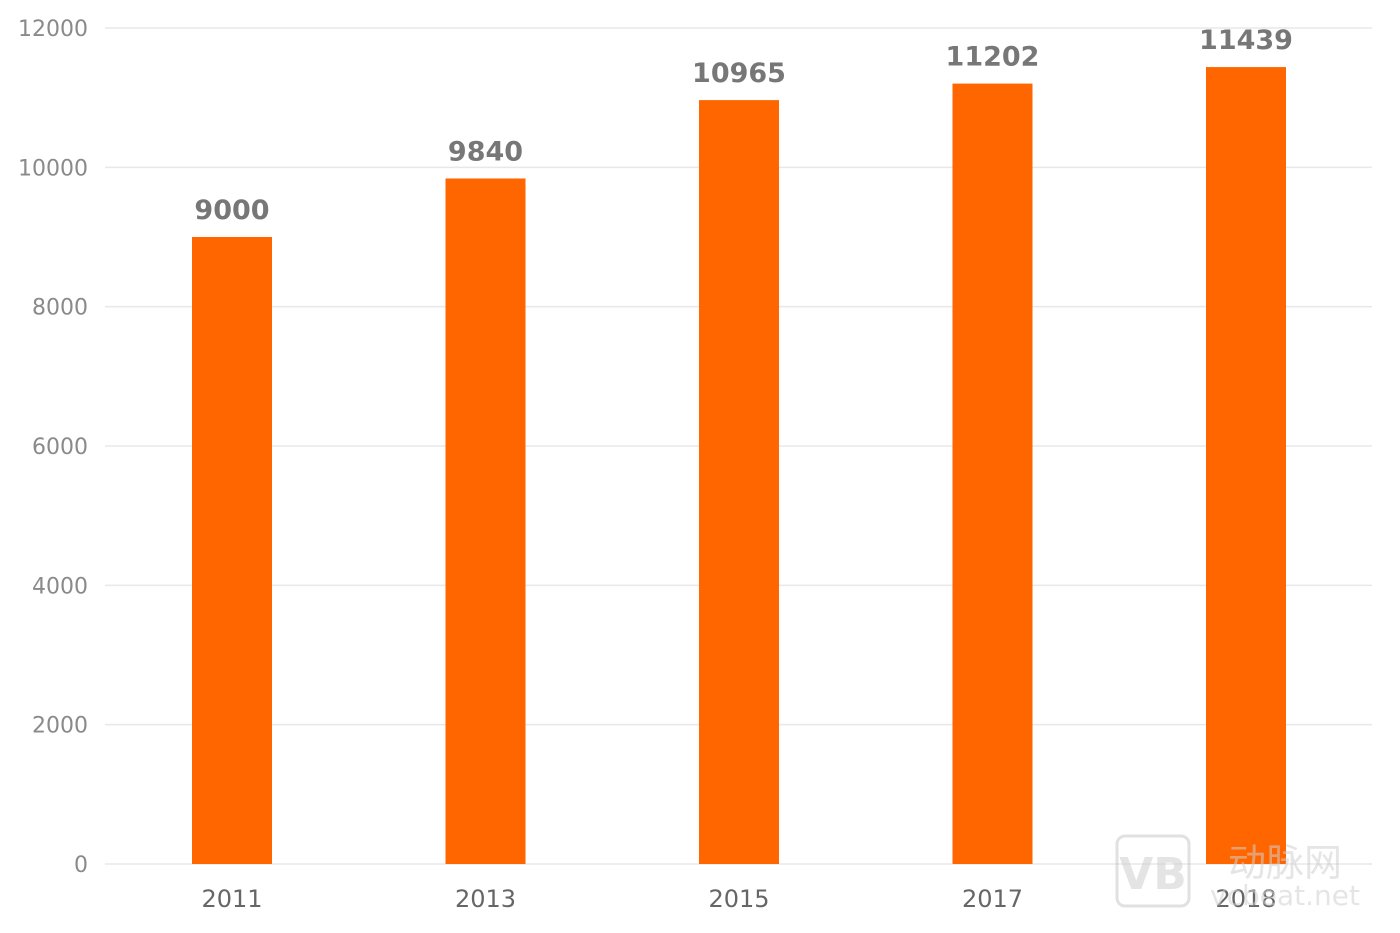 The width and height of the screenshot is (1400, 933). What do you see at coordinates (1245, 899) in the screenshot?
I see `x-tick-label: 2018` at bounding box center [1245, 899].